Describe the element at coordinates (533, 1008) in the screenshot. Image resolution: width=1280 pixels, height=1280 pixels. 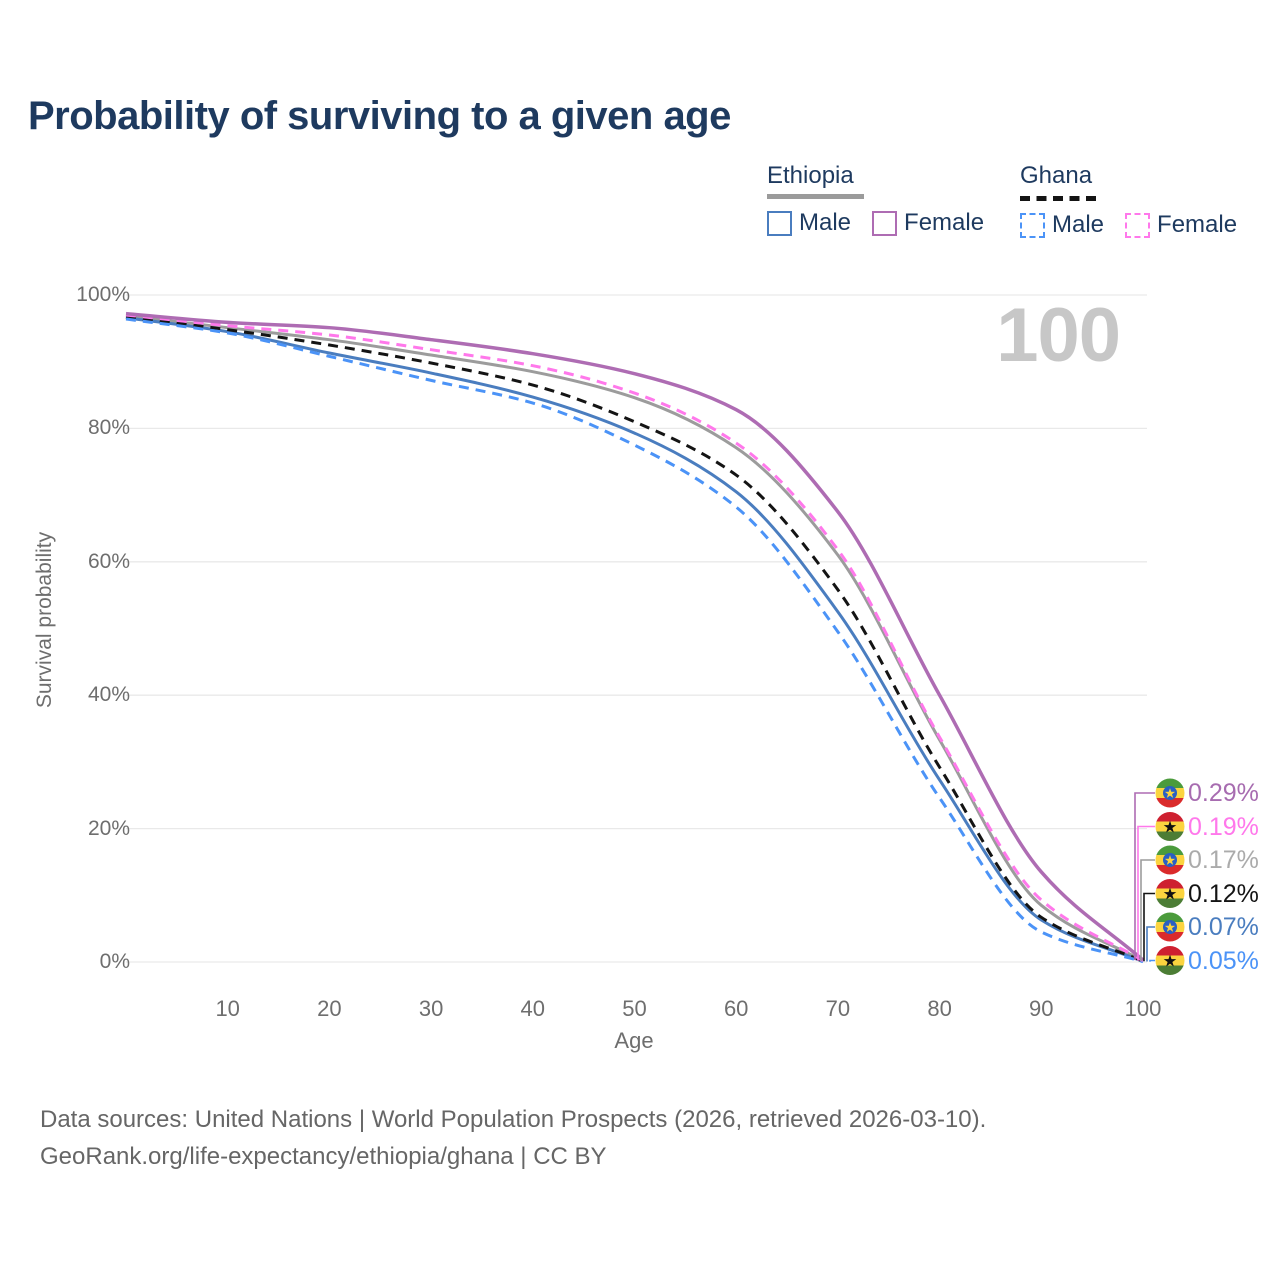
I see `x-axis-tick-label: 40` at that location.